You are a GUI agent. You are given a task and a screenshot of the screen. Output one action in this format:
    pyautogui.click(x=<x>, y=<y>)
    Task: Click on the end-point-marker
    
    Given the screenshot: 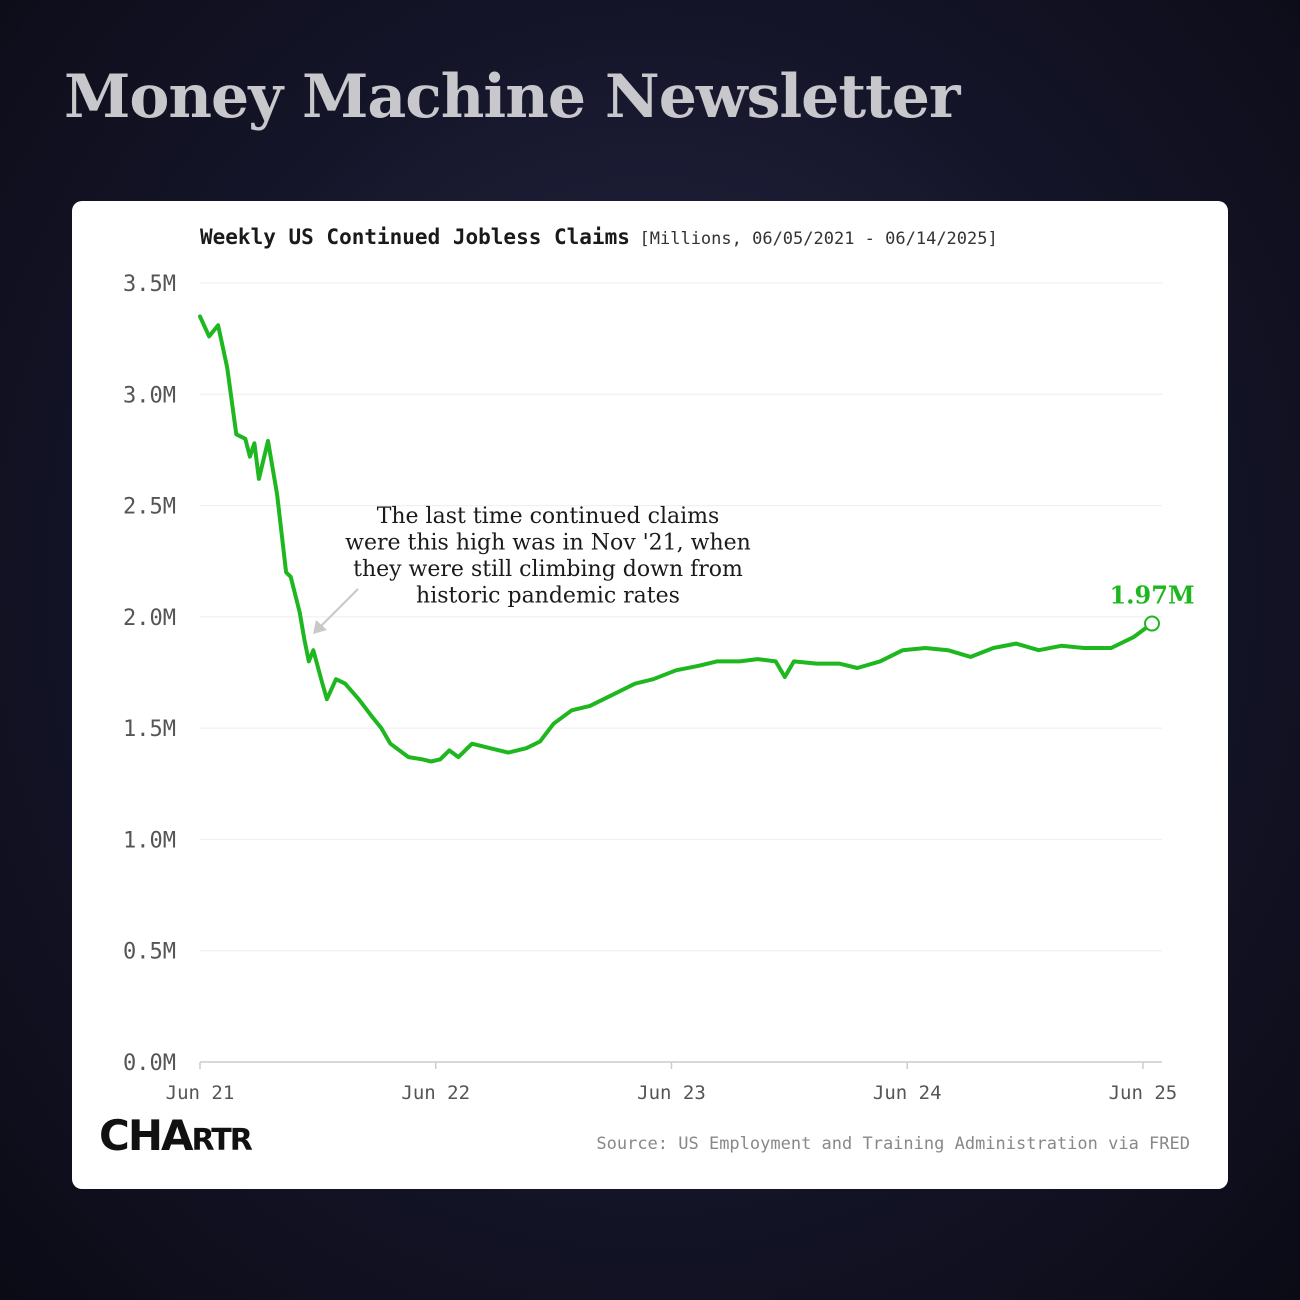 What is the action you would take?
    pyautogui.click(x=1152, y=623)
    